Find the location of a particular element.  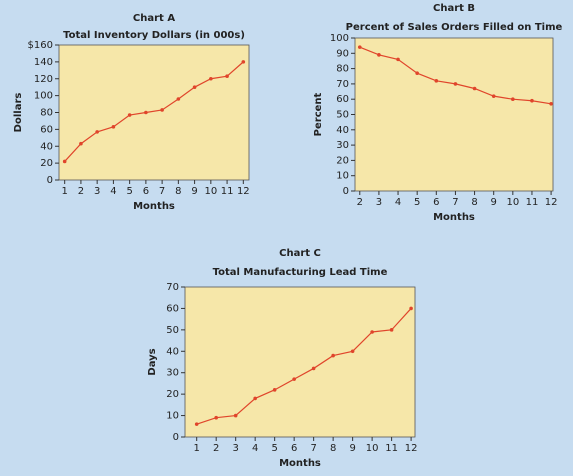

chart-title: Chart A is located at coordinates (154, 18).